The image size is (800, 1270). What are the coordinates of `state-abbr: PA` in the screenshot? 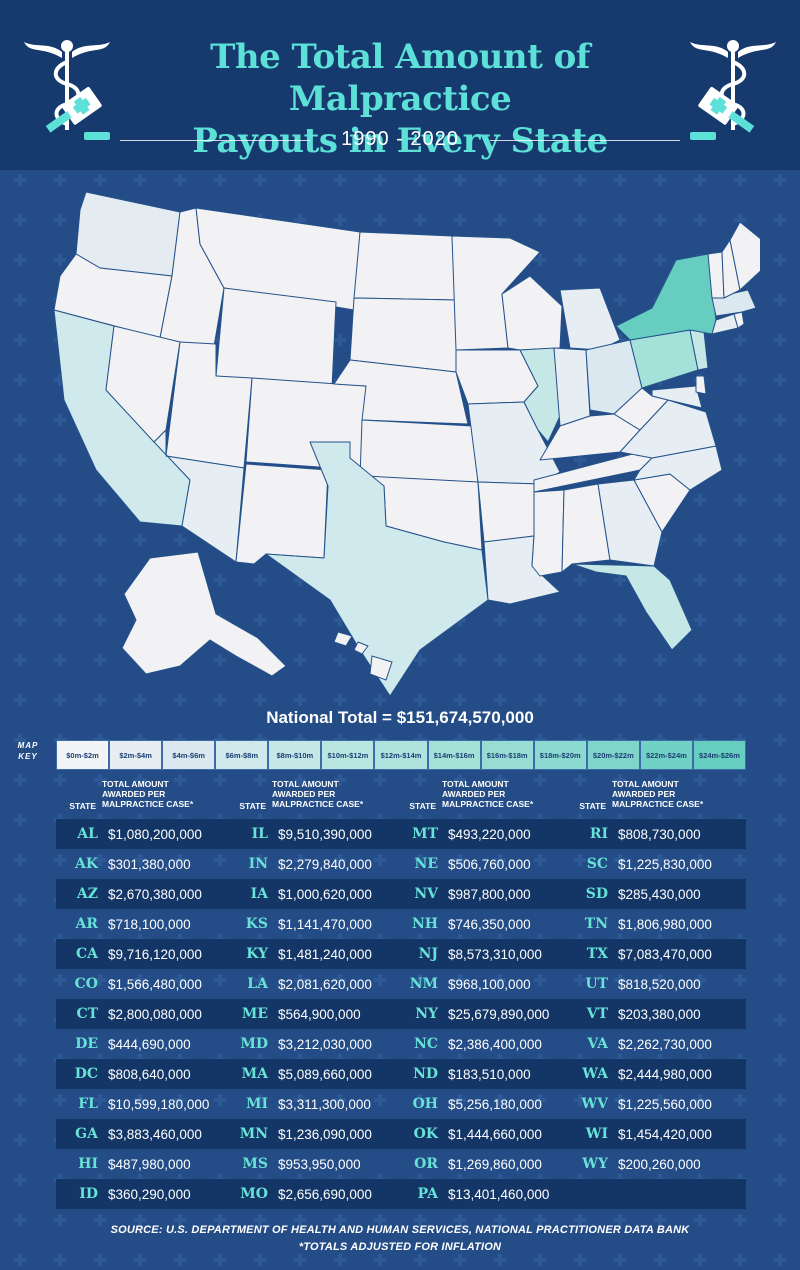 It's located at (427, 1194).